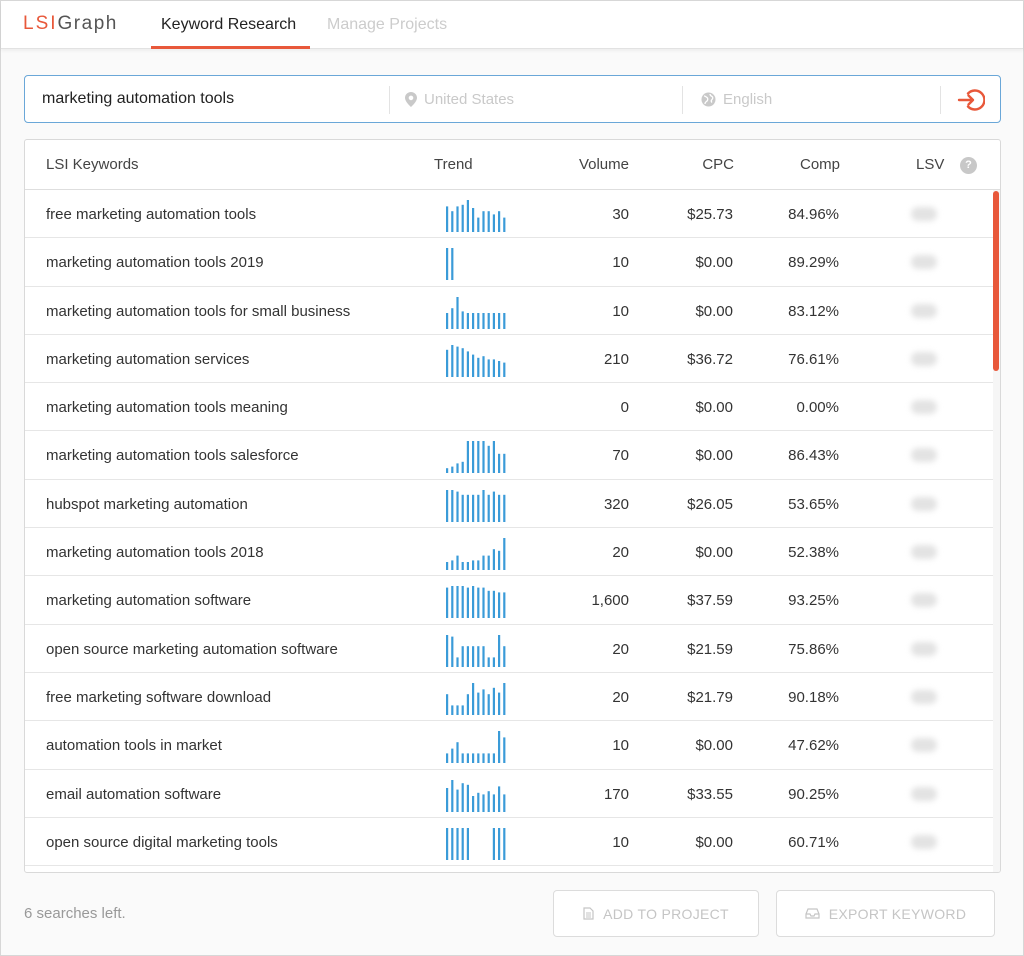 This screenshot has width=1024, height=956. I want to click on location-field: United States, so click(459, 99).